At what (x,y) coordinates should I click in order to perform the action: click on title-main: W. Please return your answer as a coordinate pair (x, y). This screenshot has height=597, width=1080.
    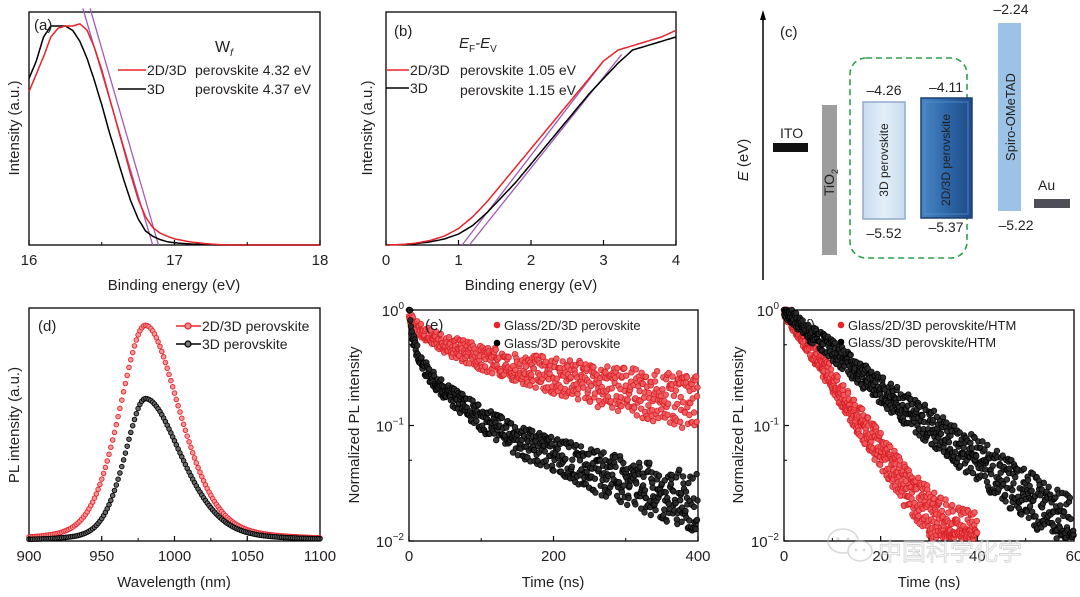
    Looking at the image, I should click on (223, 47).